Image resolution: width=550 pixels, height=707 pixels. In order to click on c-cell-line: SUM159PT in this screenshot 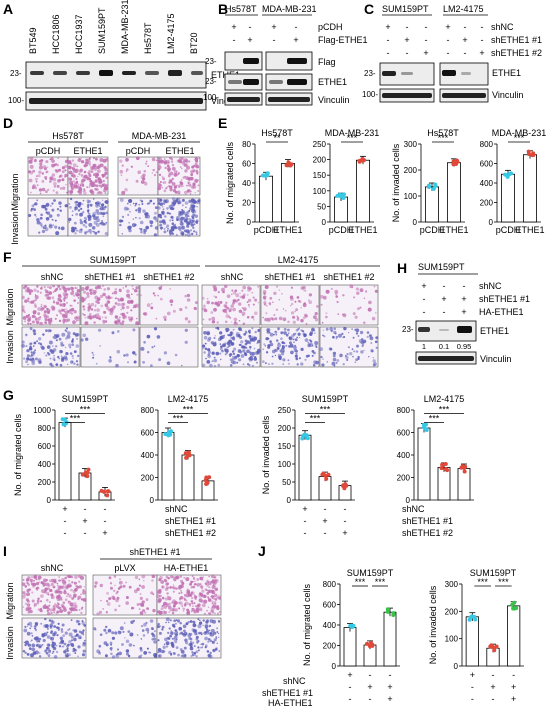, I will do `click(405, 9)`.